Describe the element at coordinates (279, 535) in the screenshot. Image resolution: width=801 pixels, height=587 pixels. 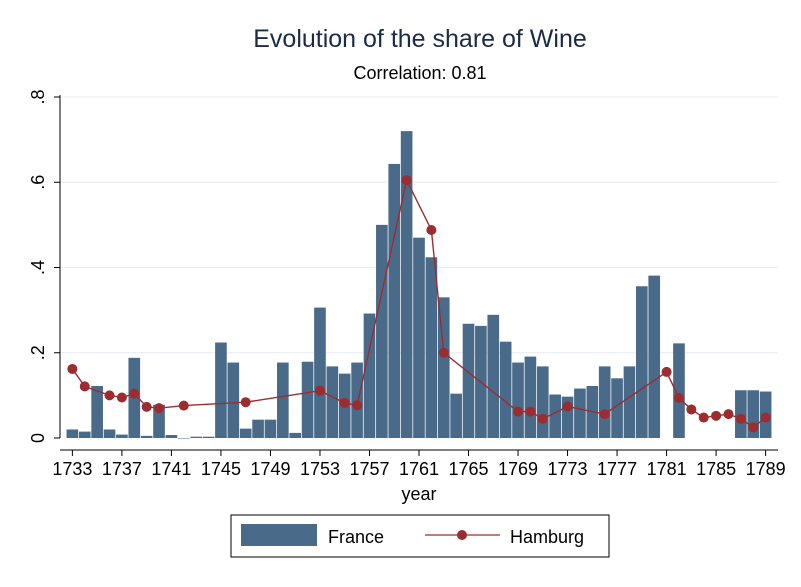
I see `legend-swatch-france` at that location.